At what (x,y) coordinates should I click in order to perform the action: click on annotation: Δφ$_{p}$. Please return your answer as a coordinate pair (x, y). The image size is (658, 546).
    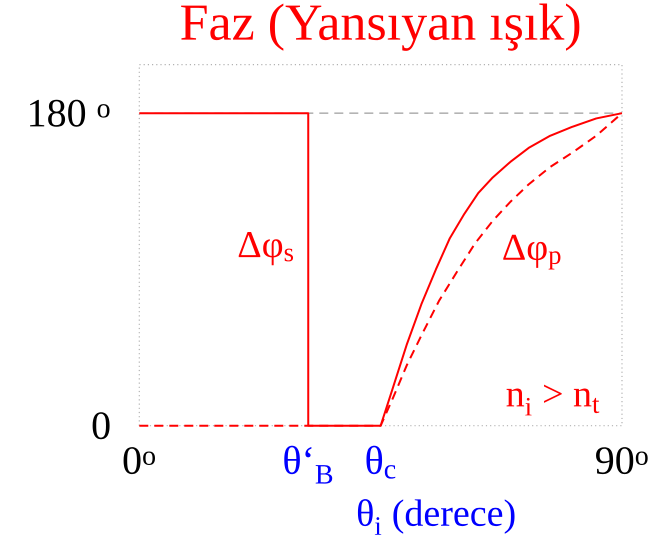
    Looking at the image, I should click on (531, 252).